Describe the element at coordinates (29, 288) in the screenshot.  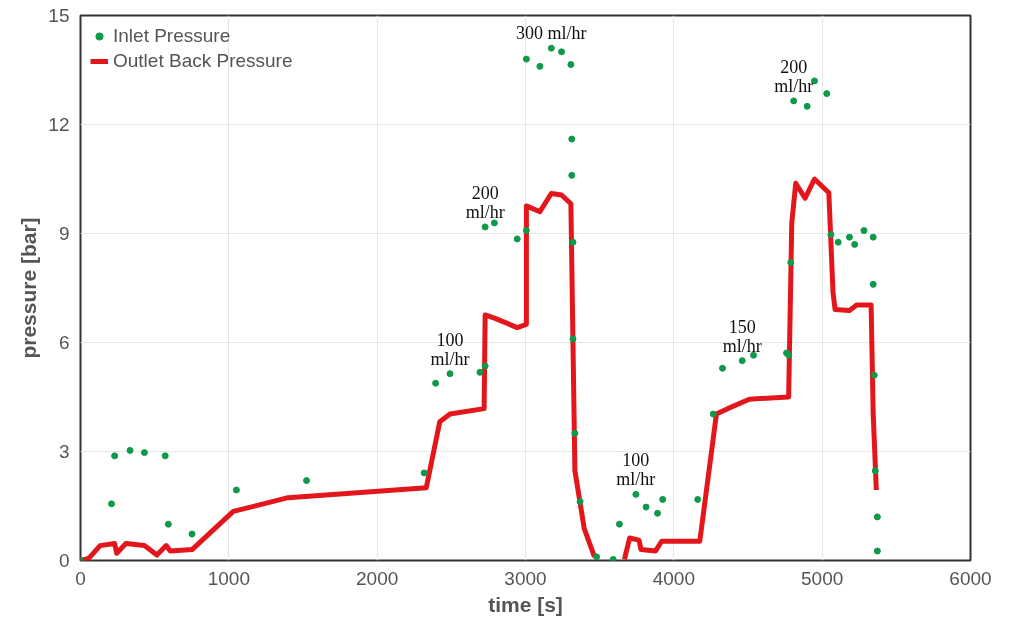
I see `y-axis-title: pressure [bar]` at that location.